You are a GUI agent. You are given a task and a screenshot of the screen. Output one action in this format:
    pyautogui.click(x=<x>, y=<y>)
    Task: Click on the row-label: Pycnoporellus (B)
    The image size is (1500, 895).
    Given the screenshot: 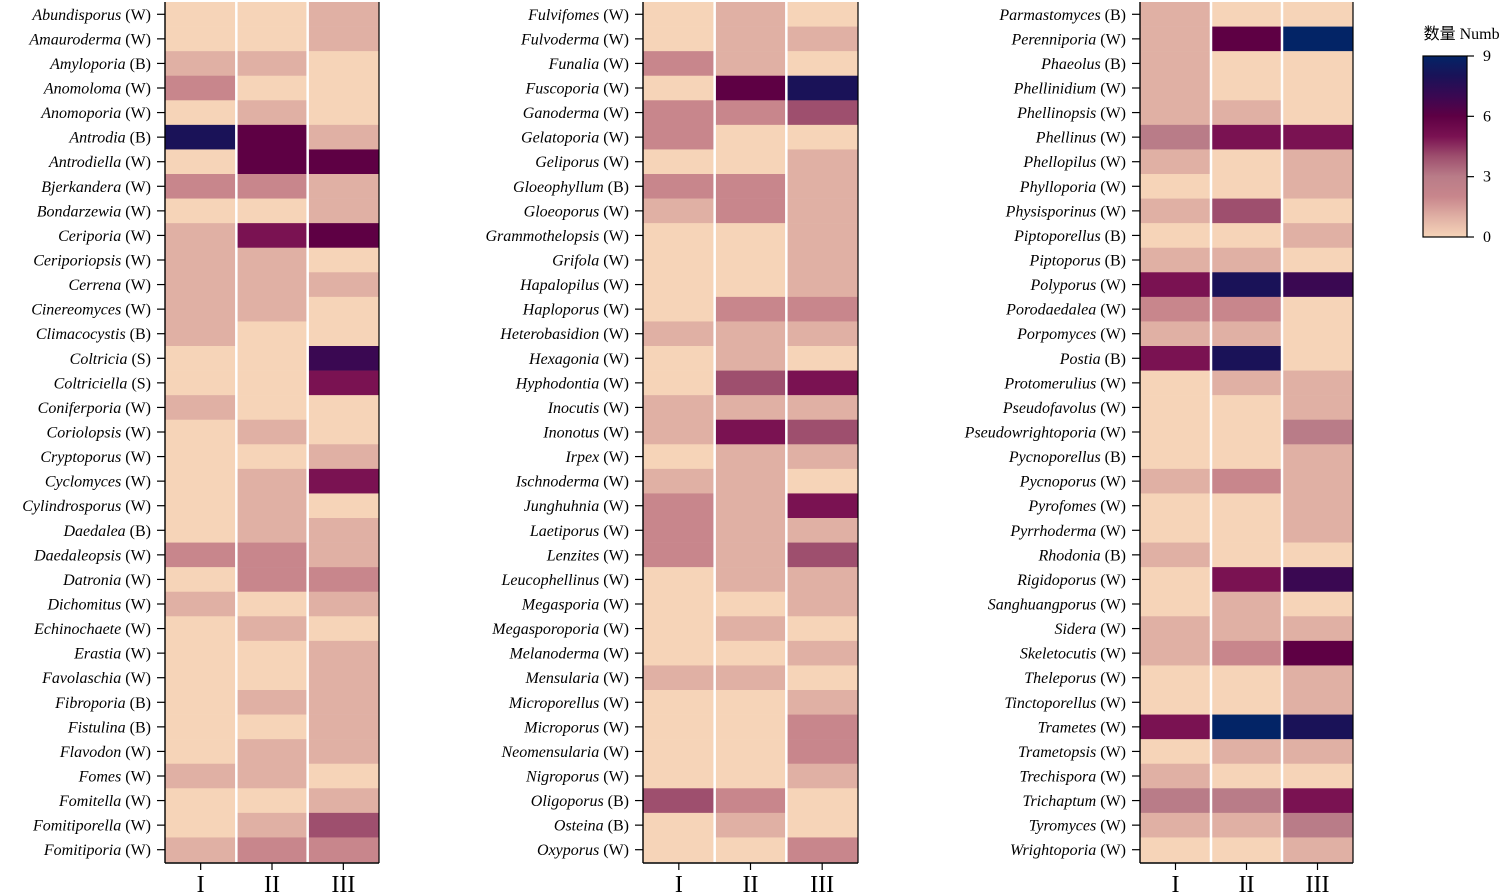 What is the action you would take?
    pyautogui.click(x=1067, y=457)
    